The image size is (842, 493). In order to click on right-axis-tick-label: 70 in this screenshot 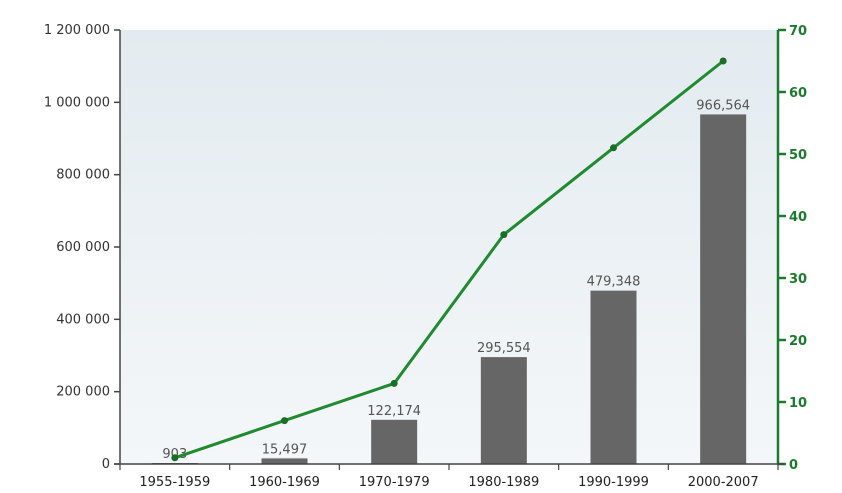, I will do `click(798, 31)`.